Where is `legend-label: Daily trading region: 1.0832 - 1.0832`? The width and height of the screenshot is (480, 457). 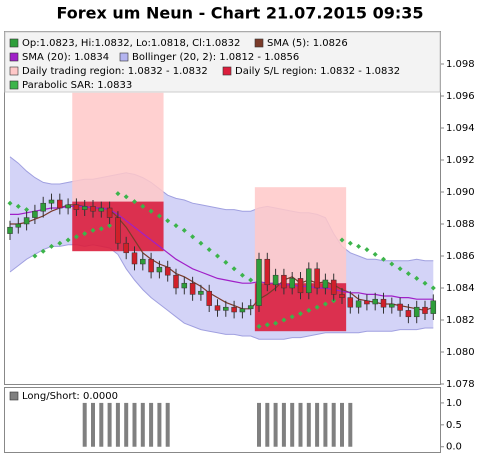 legend-label: Daily trading region: 1.0832 - 1.0832 is located at coordinates (115, 71).